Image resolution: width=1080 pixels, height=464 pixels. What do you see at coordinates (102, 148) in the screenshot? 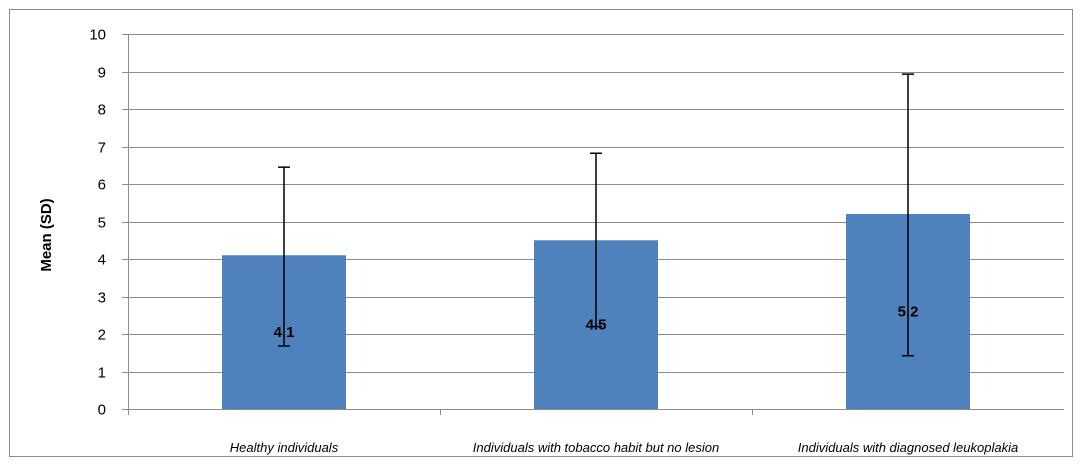
I see `y-tick-label: 7` at bounding box center [102, 148].